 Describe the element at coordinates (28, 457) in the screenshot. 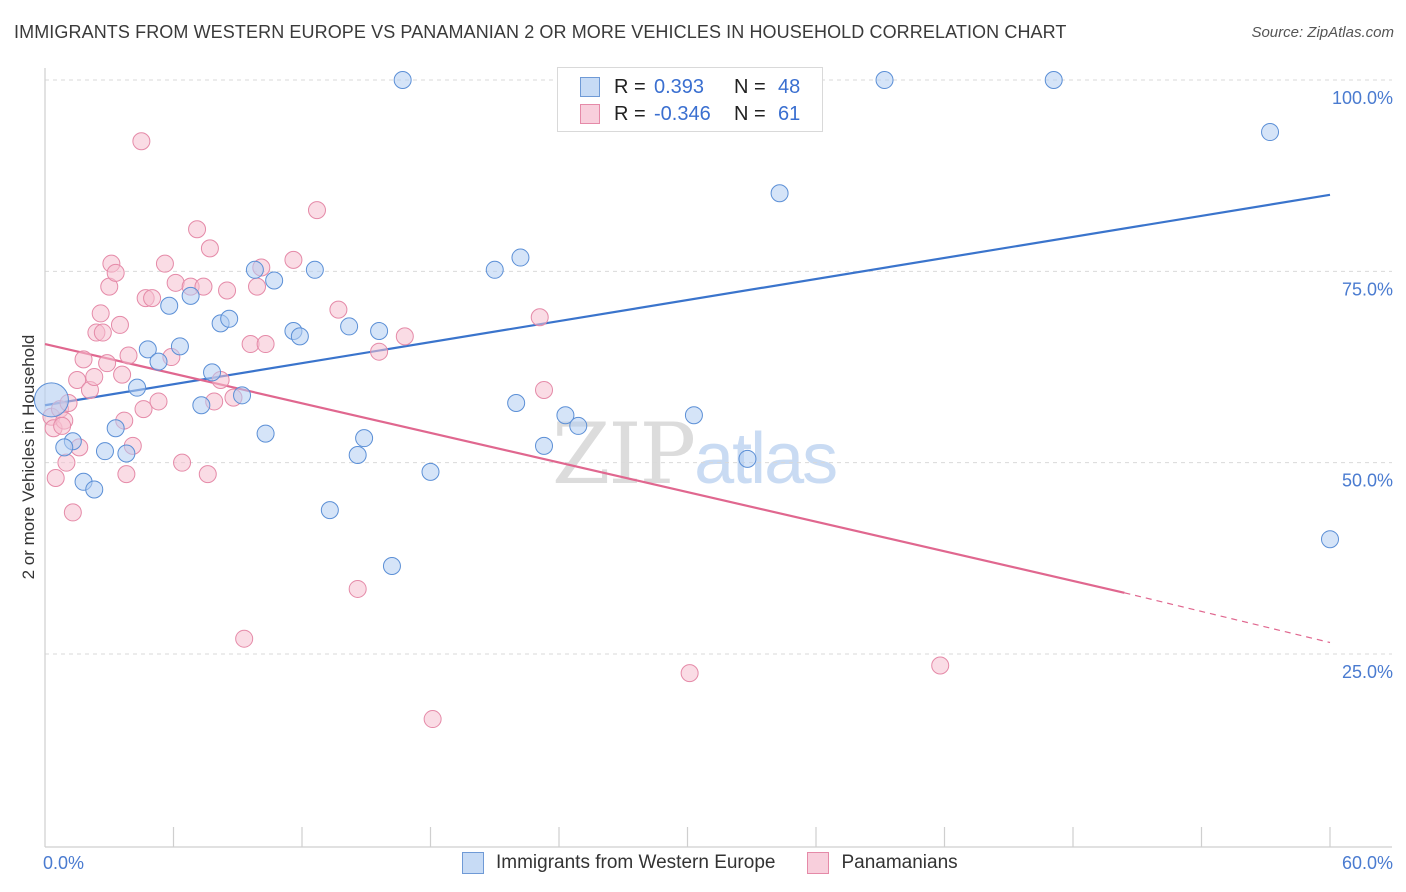

I see `y-axis-label: 2 or more Vehicles in Household` at that location.